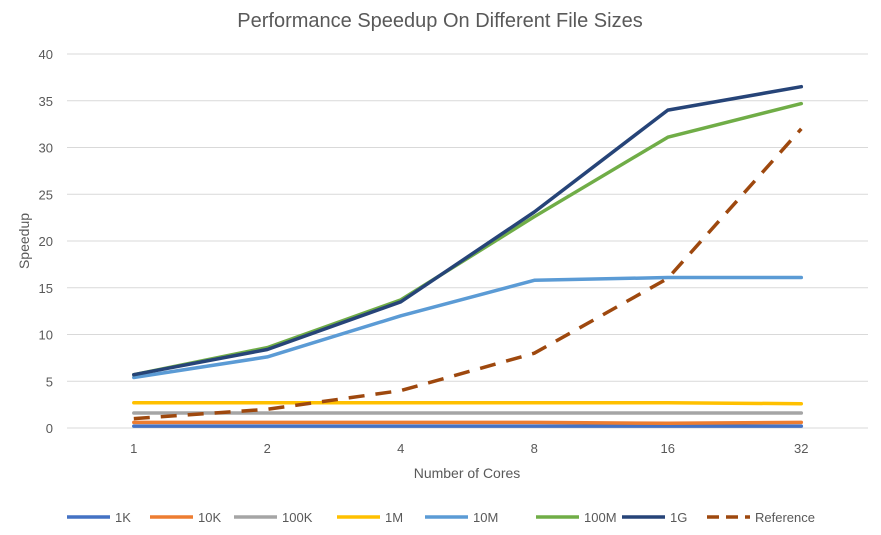 The image size is (881, 535). Describe the element at coordinates (46, 54) in the screenshot. I see `y-tick-label: 40` at that location.